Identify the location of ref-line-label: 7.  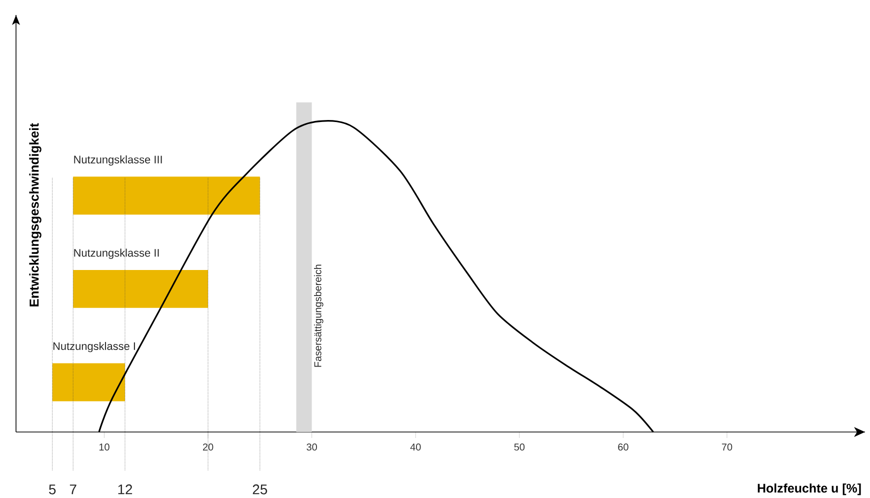
(73, 489).